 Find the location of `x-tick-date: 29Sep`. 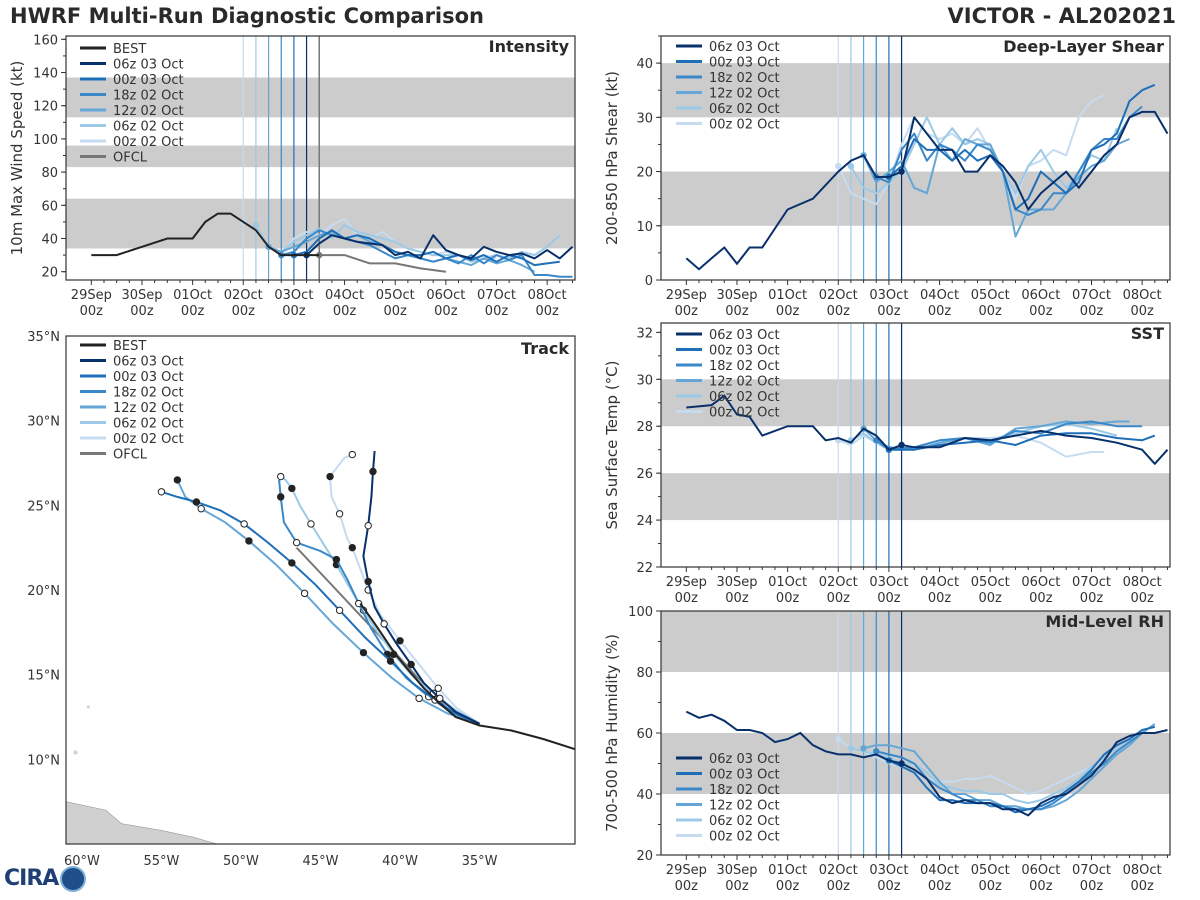

x-tick-date: 29Sep is located at coordinates (686, 870).